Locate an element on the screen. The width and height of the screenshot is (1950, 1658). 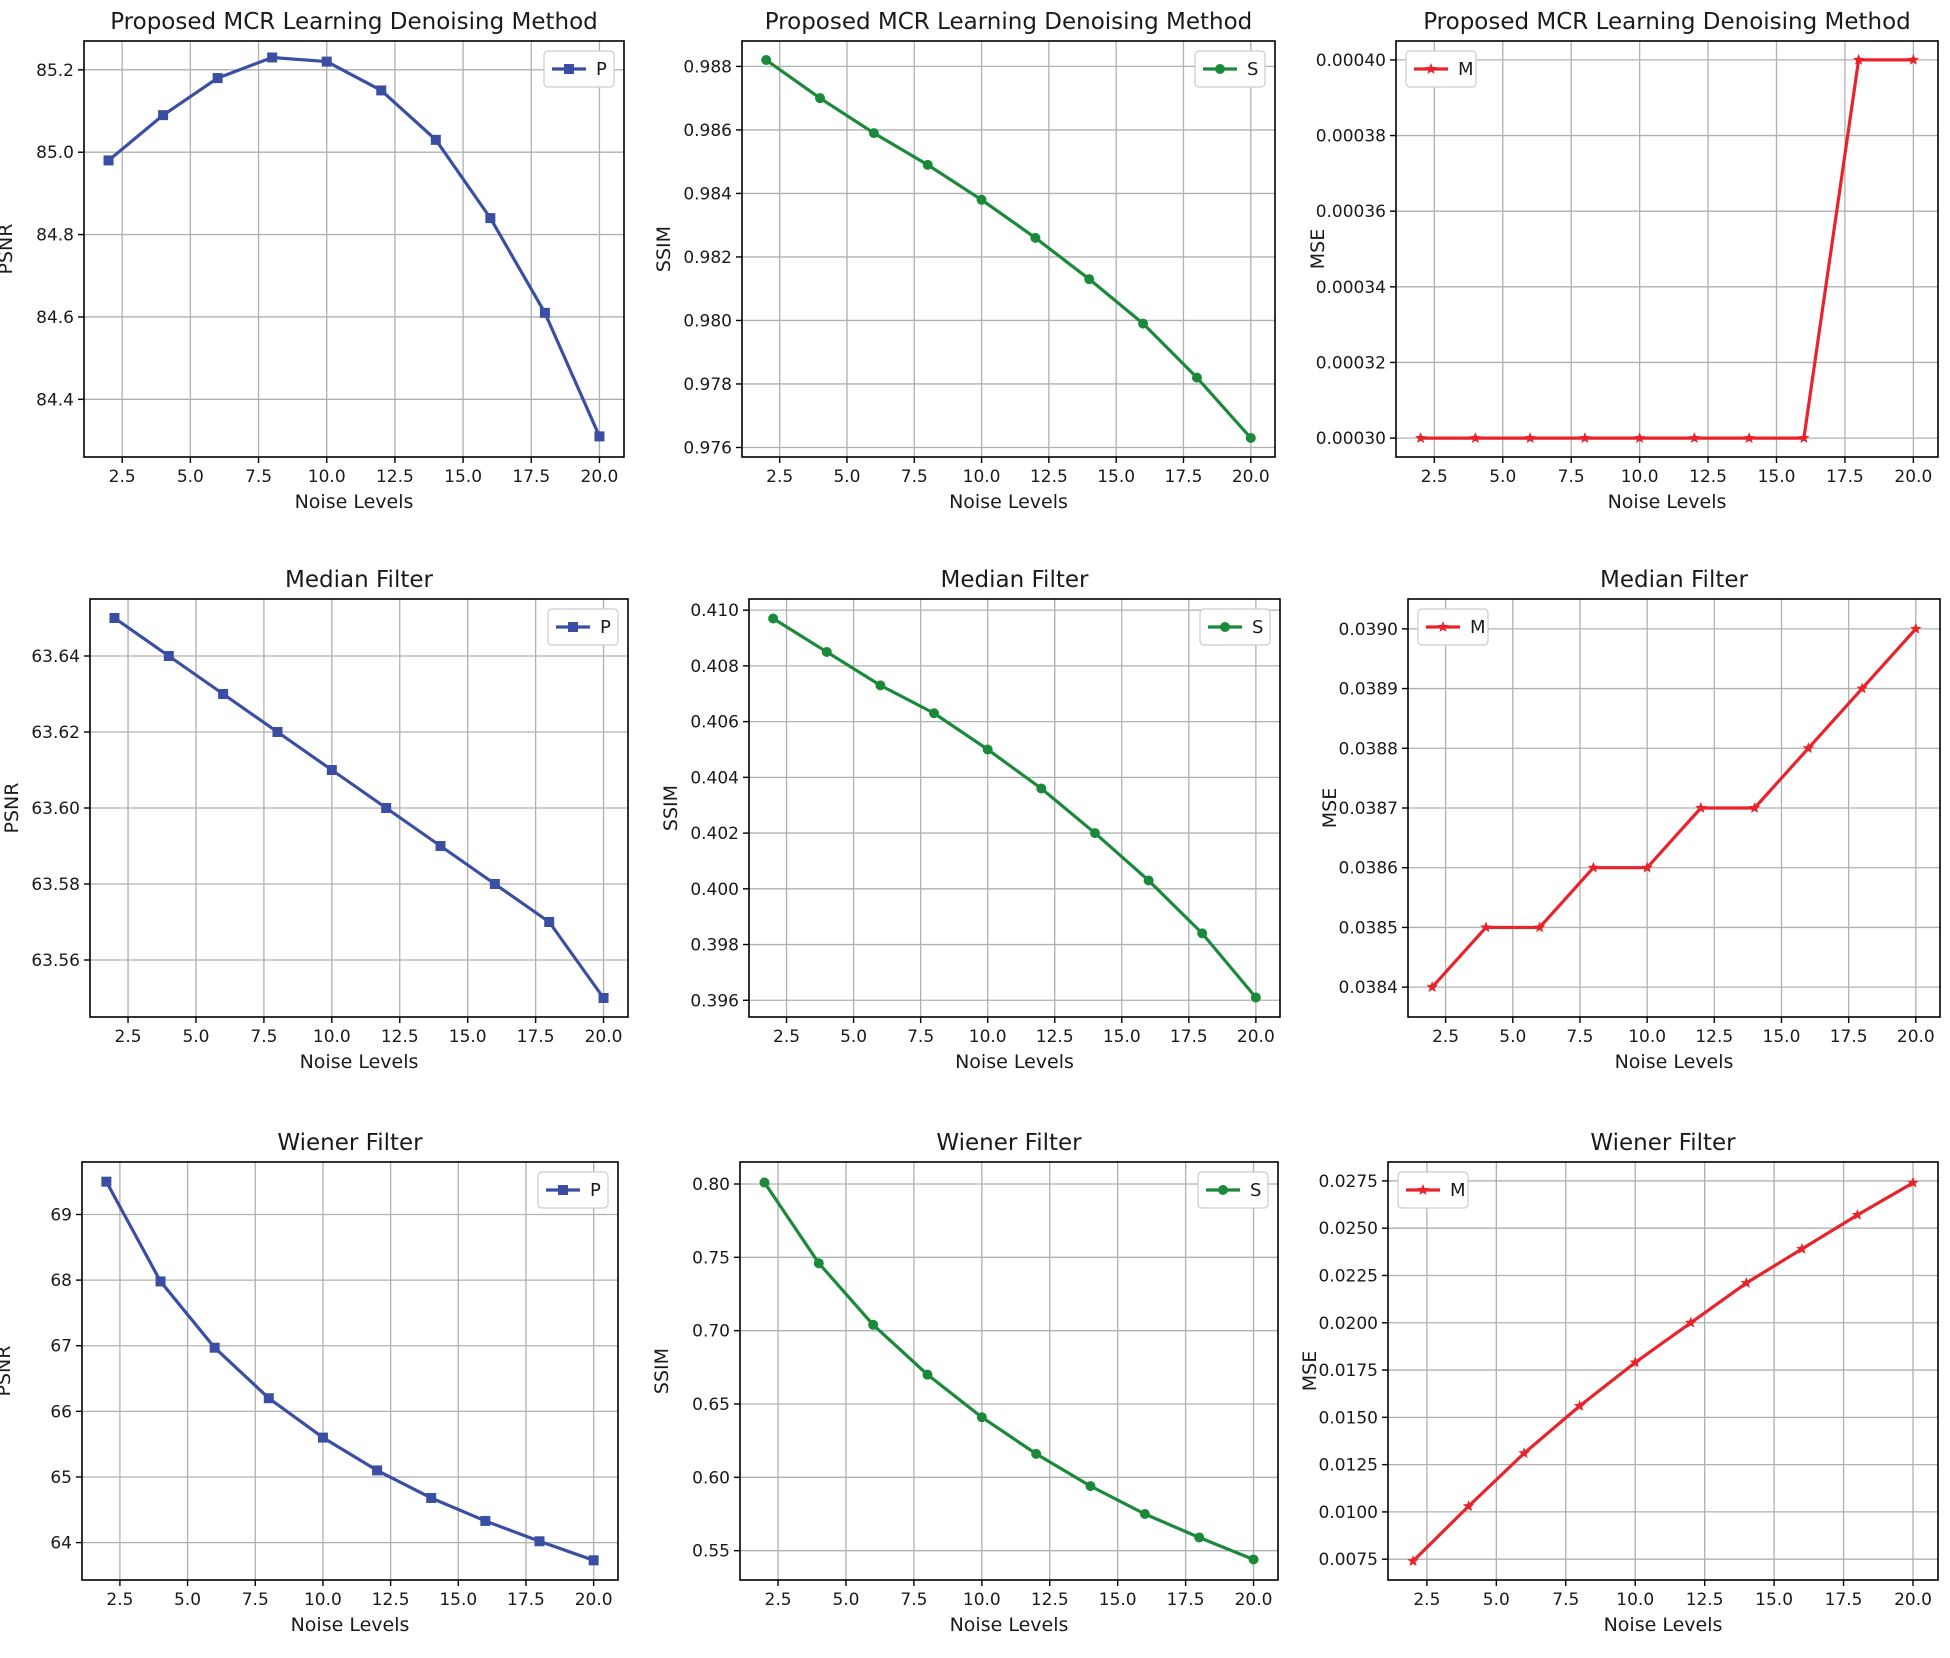
chart-title: Proposed MCR Learning Denoising Method is located at coordinates (354, 22).